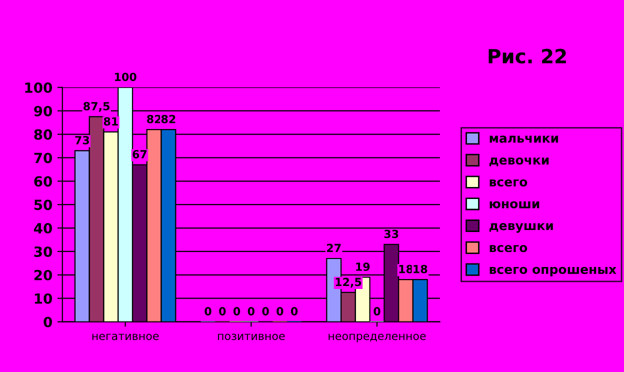 The width and height of the screenshot is (624, 372). I want to click on legend-label: всего опрошеных, so click(553, 271).